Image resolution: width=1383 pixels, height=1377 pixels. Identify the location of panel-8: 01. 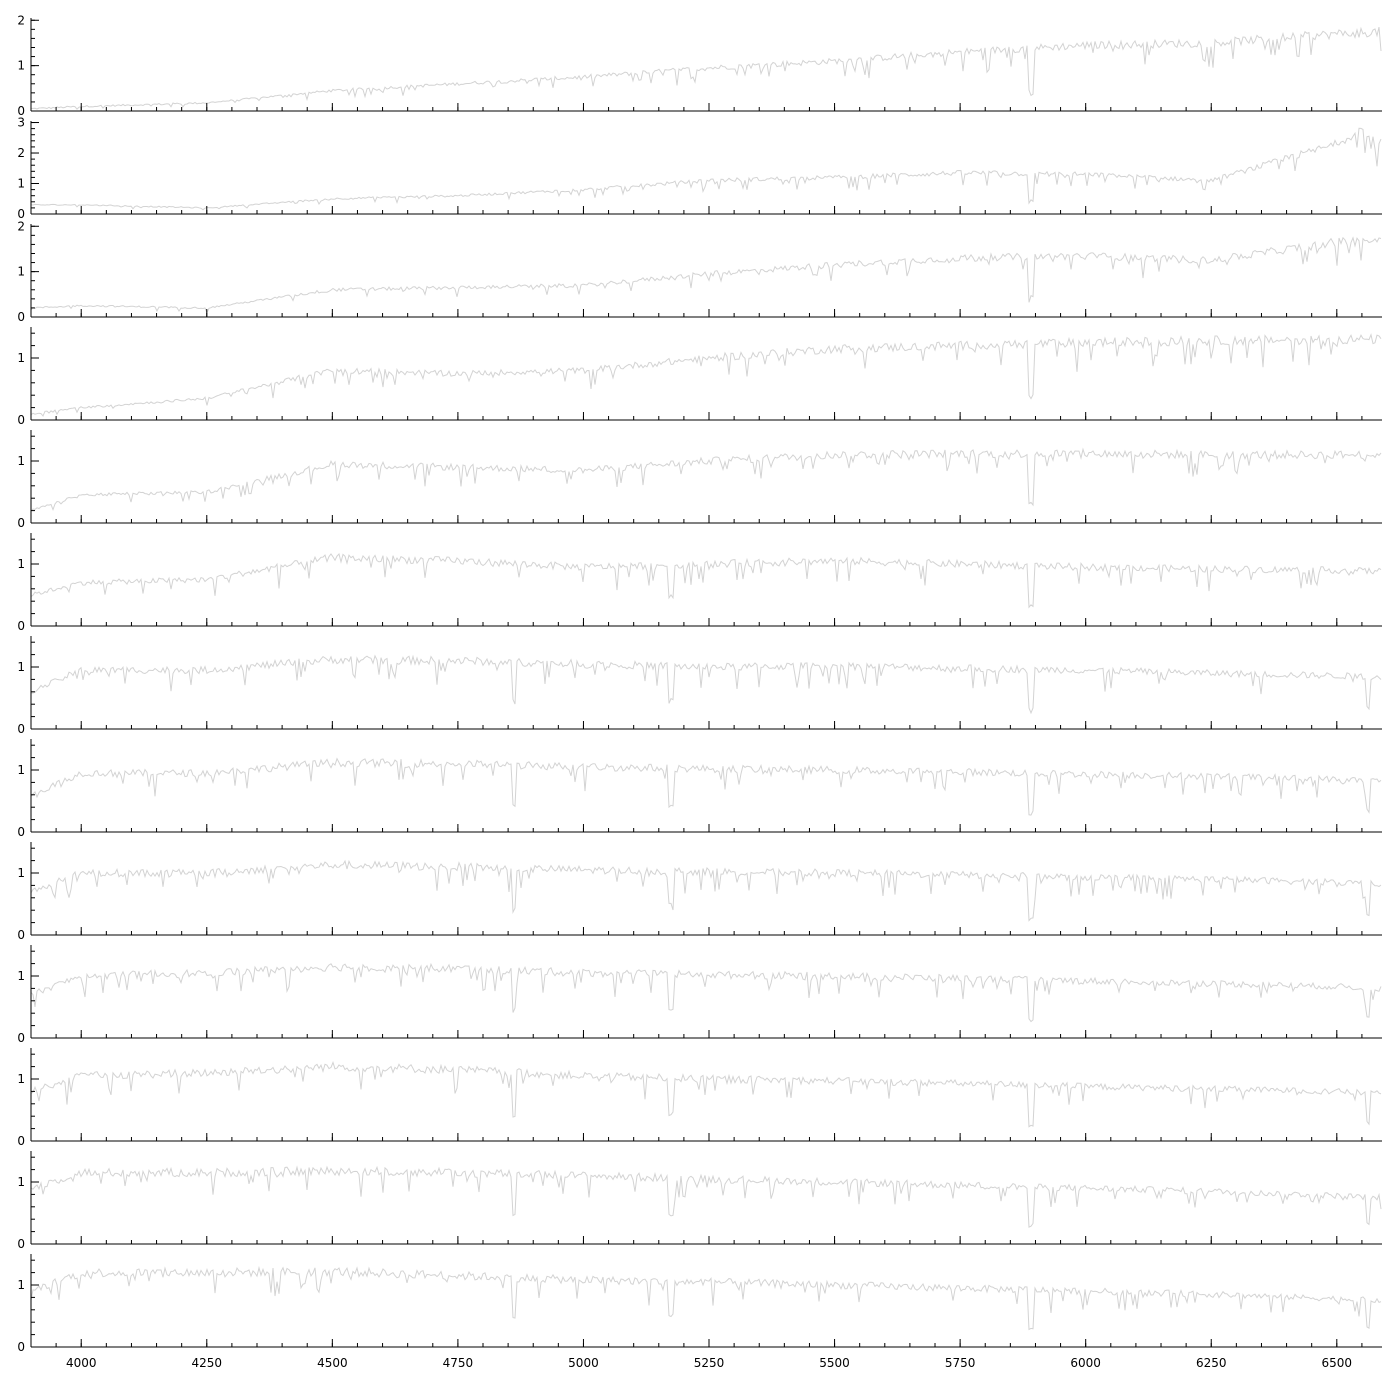
(699, 789).